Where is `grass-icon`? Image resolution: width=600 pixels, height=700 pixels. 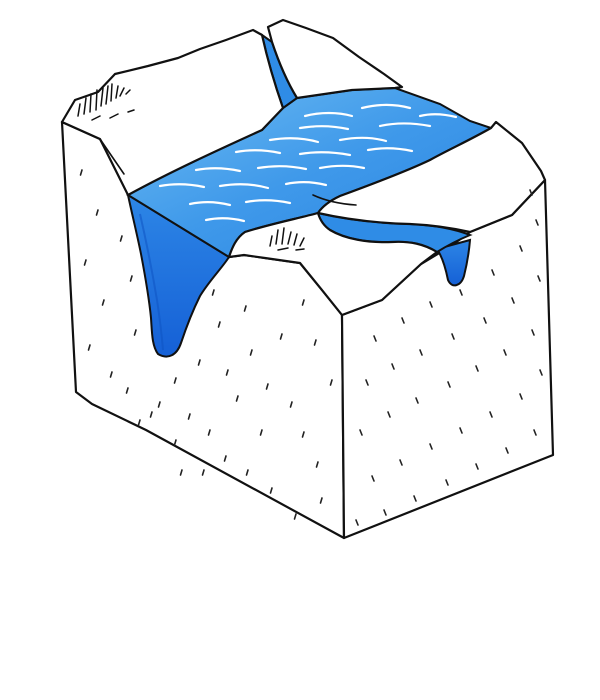
grass-icon is located at coordinates (191, 167).